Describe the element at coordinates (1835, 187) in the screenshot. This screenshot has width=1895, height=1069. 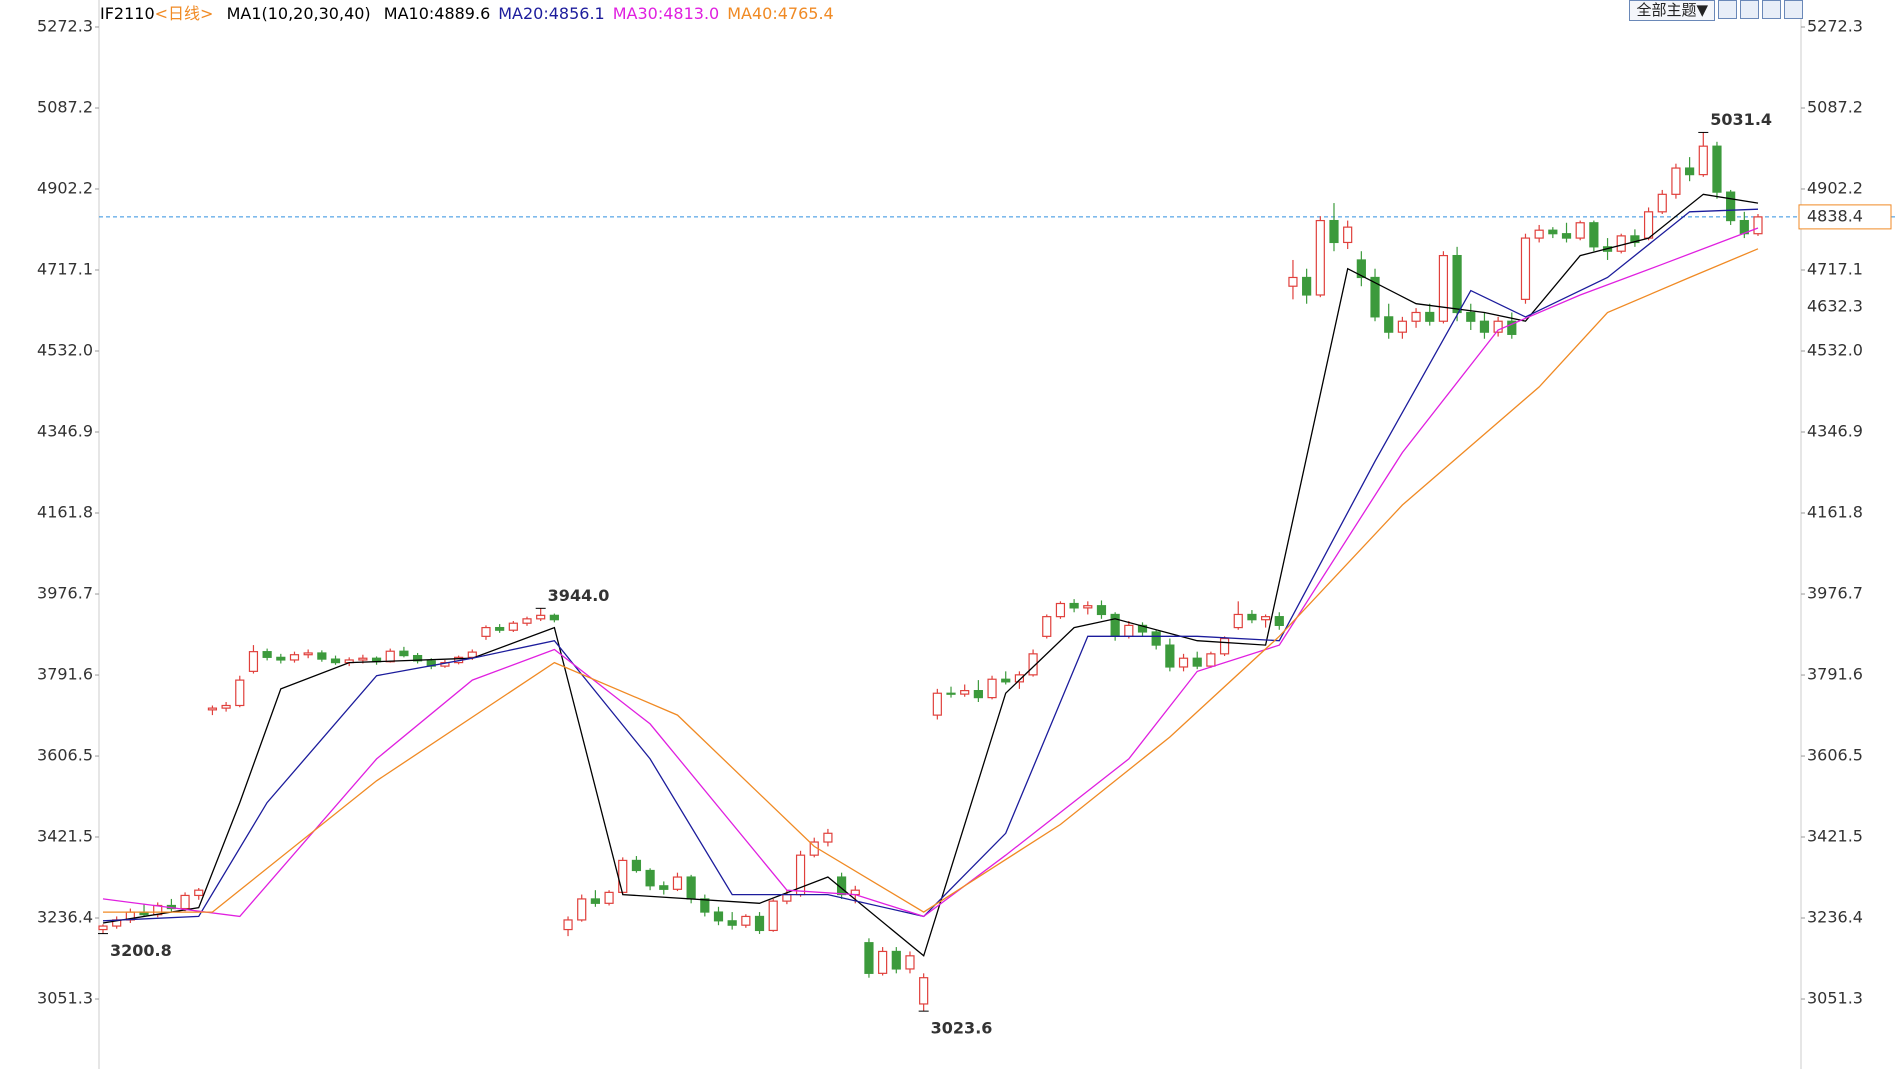
I see `y-tick-label-right: 4902.2` at that location.